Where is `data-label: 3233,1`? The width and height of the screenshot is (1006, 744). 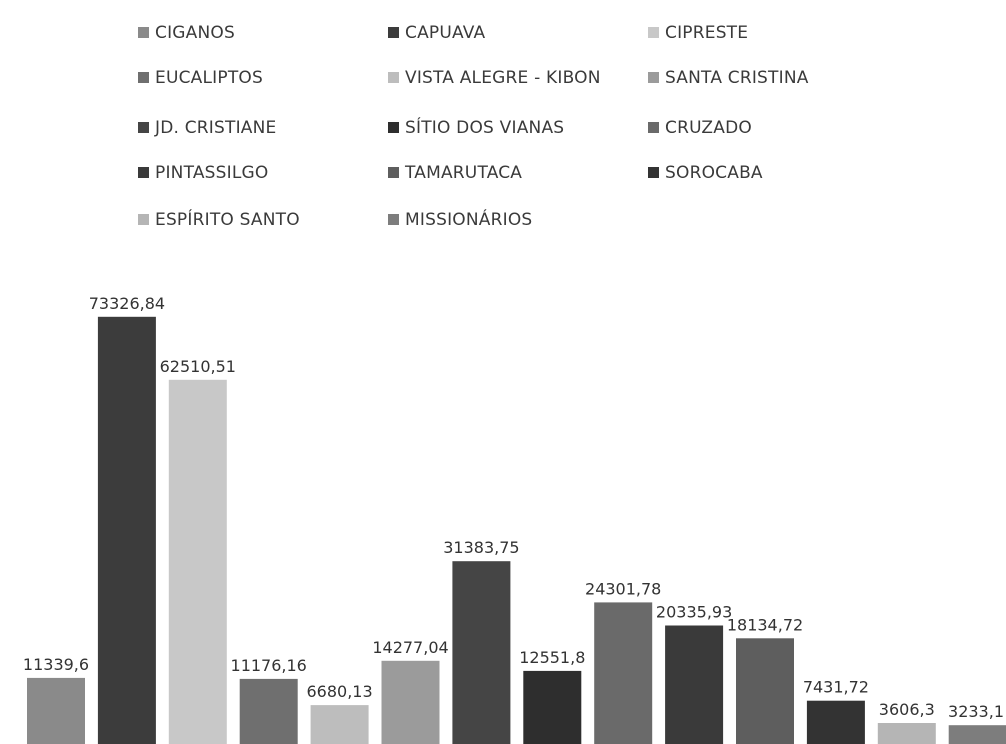 data-label: 3233,1 is located at coordinates (976, 711).